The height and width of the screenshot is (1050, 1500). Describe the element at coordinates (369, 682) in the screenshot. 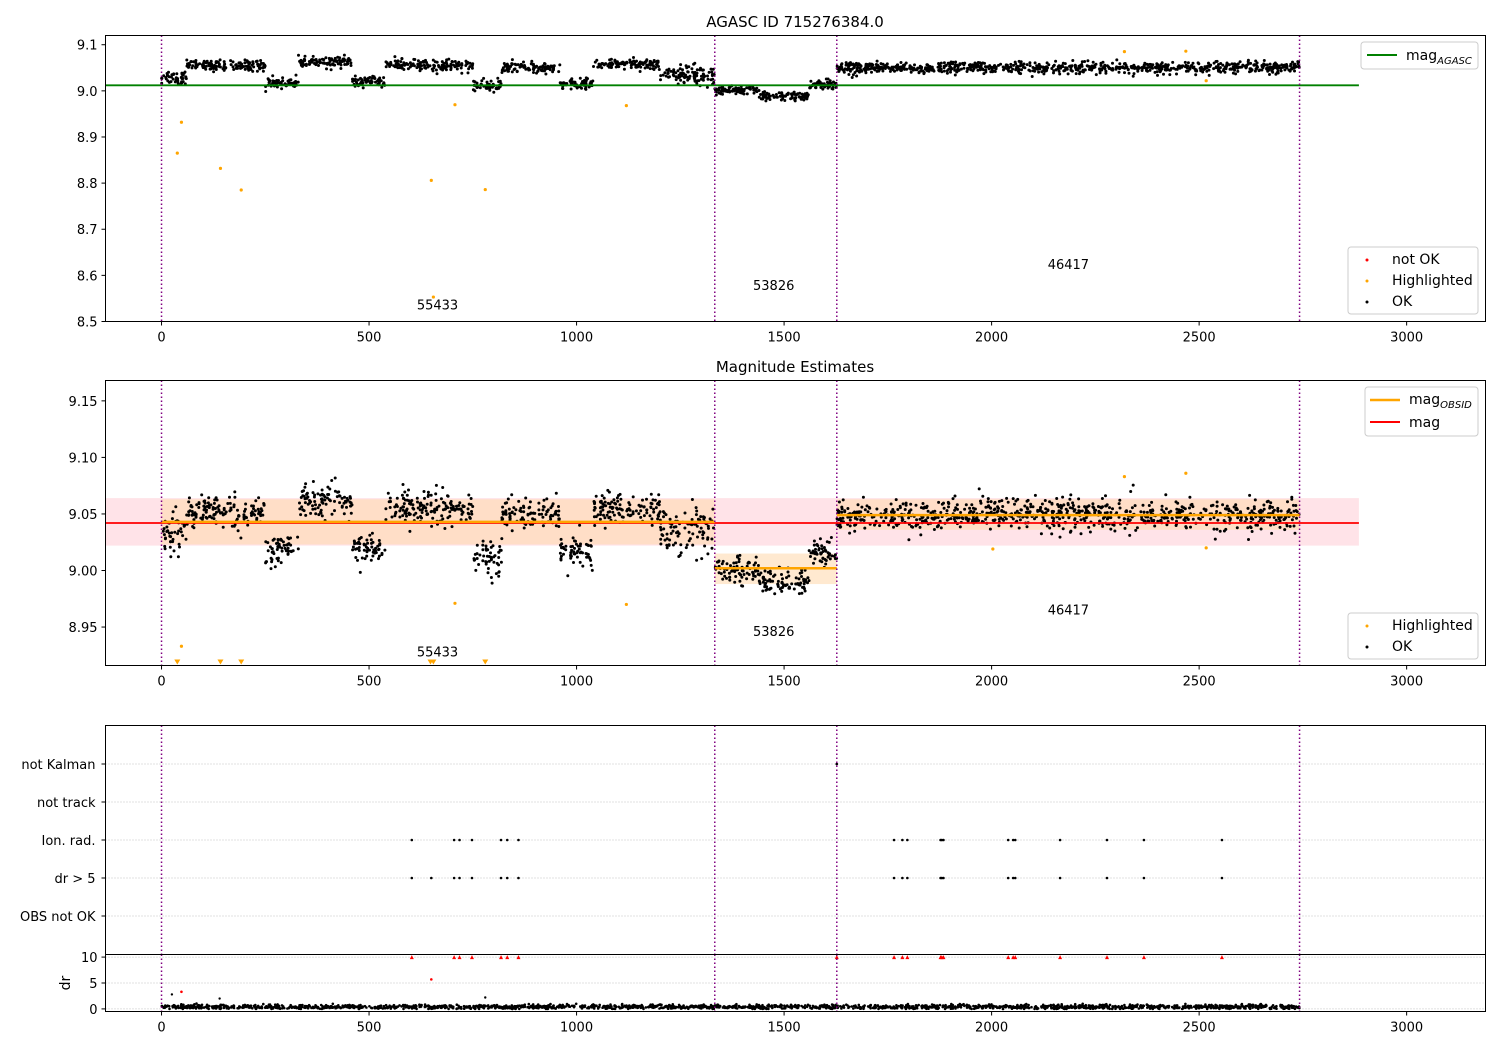

I see `x-tick-label: 500` at that location.